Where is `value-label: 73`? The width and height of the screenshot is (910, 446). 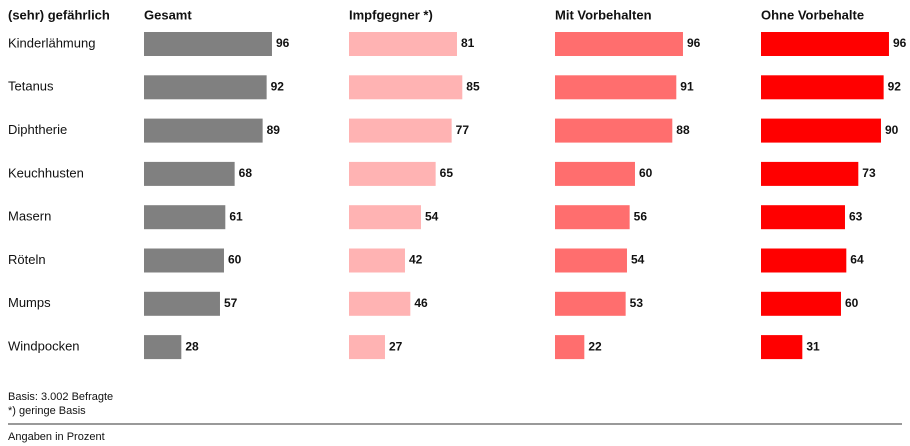
value-label: 73 is located at coordinates (869, 173).